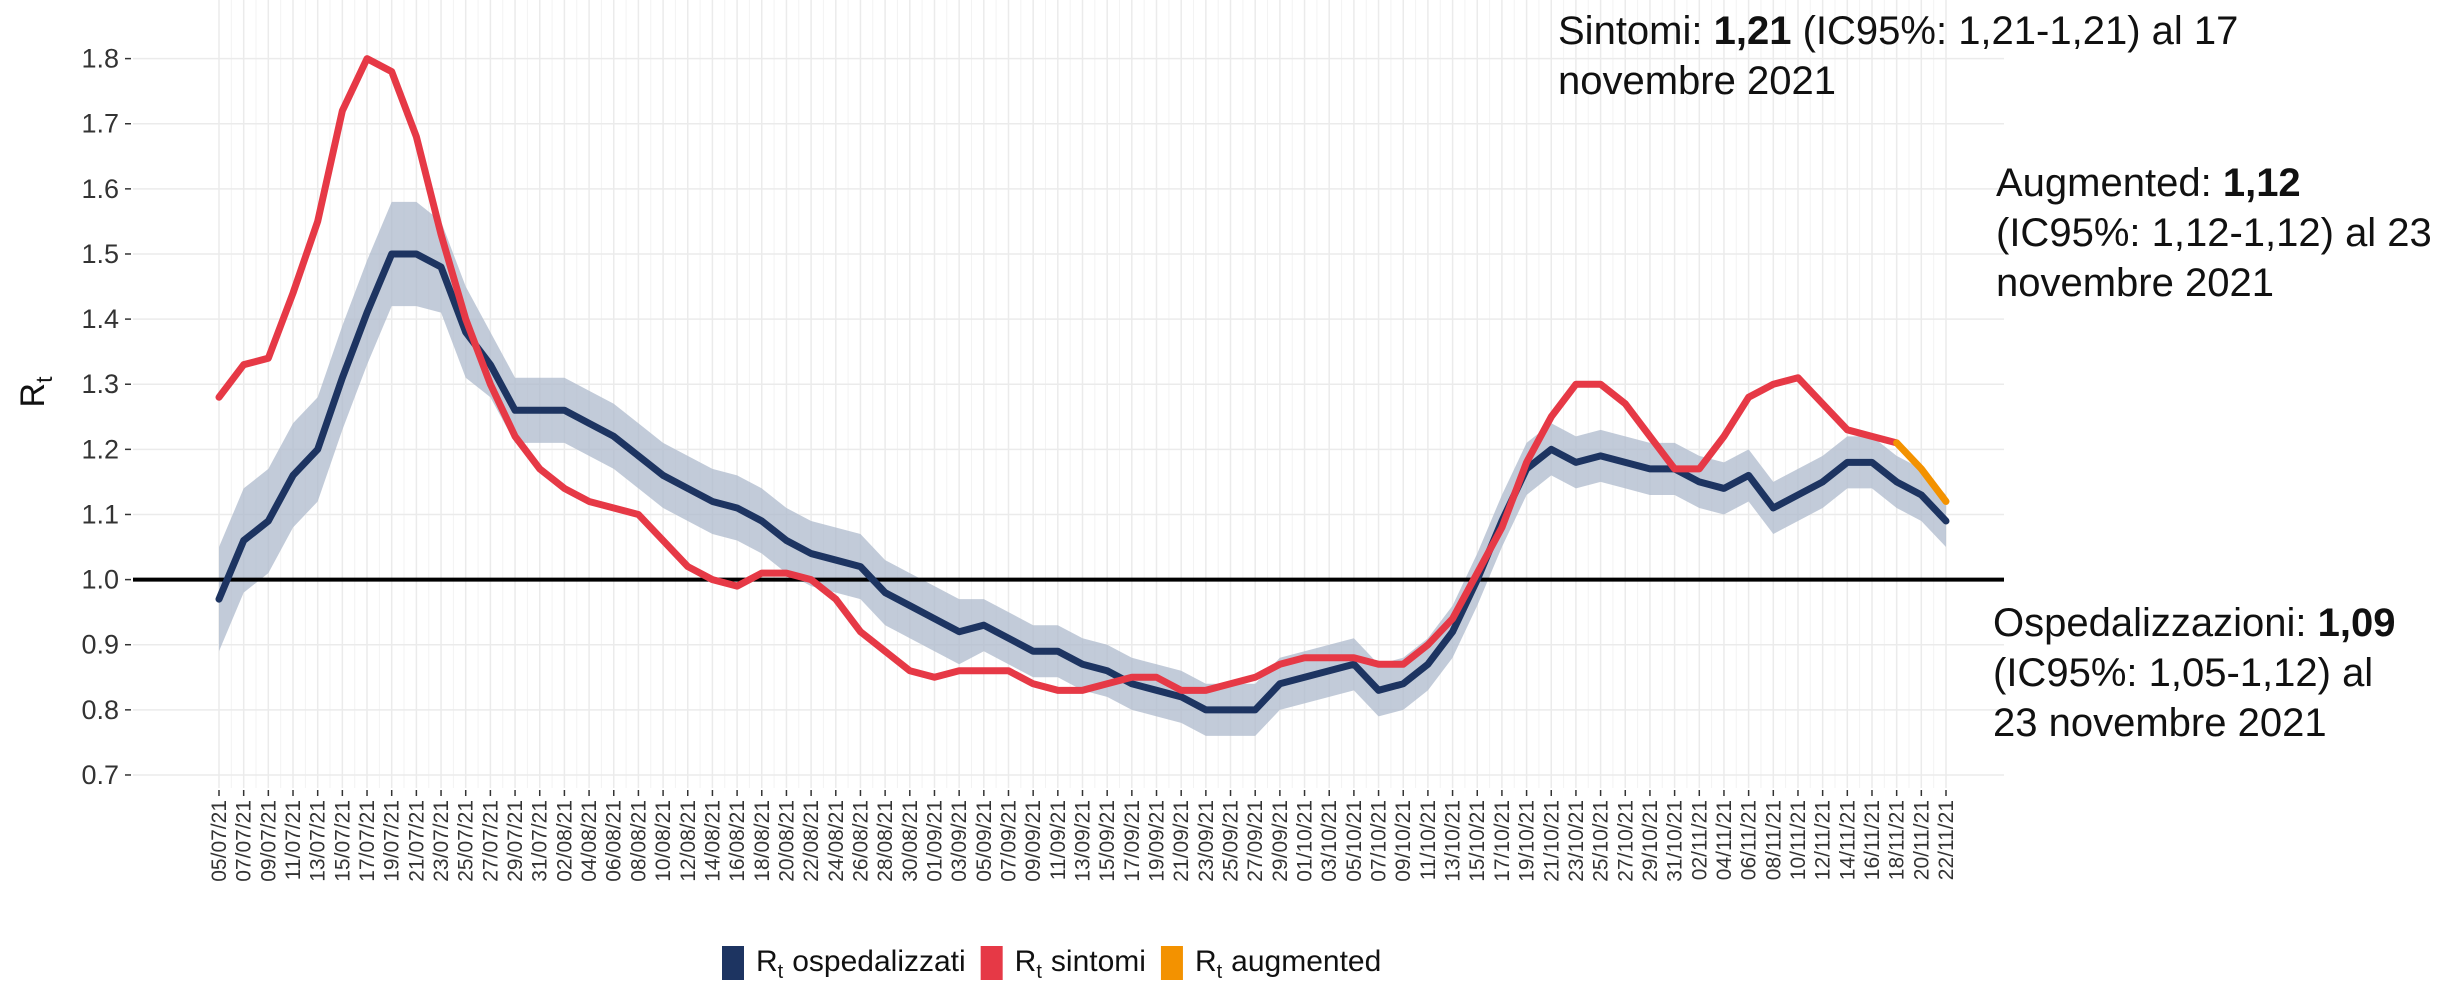 Image resolution: width=2455 pixels, height=991 pixels. Describe the element at coordinates (1724, 840) in the screenshot. I see `x-tick-label: 04/11/21` at that location.